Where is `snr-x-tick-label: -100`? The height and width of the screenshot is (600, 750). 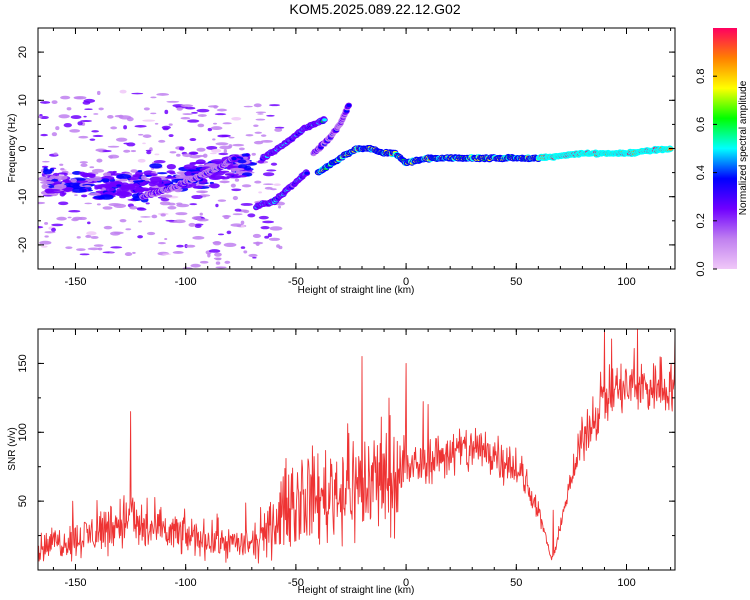 snr-x-tick-label: -100 is located at coordinates (186, 583).